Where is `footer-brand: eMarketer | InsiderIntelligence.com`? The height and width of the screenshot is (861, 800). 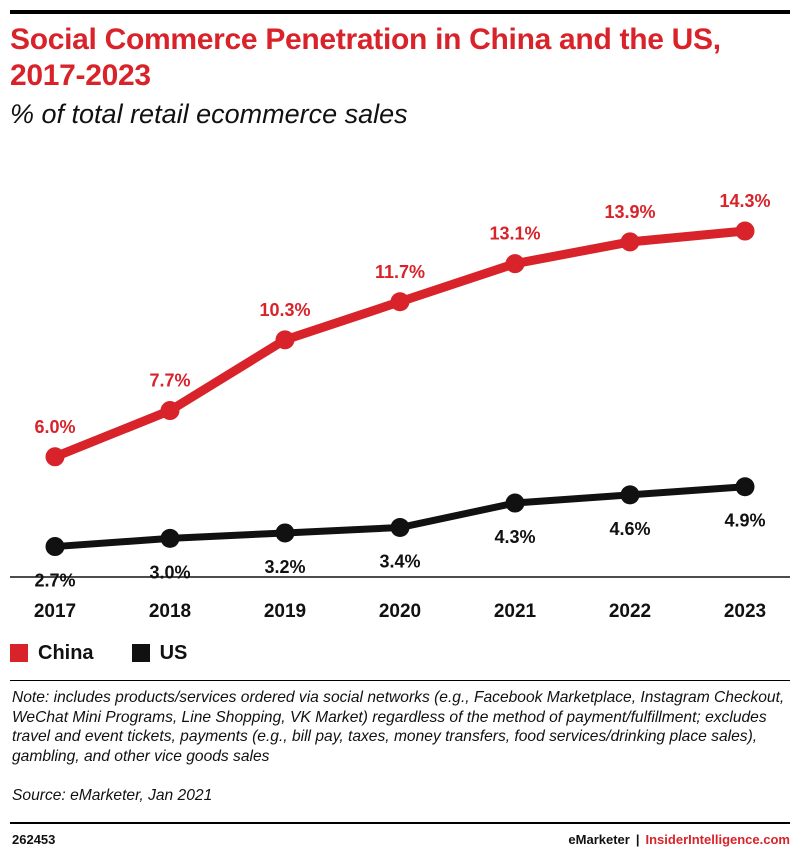 footer-brand: eMarketer | InsiderIntelligence.com is located at coordinates (679, 839).